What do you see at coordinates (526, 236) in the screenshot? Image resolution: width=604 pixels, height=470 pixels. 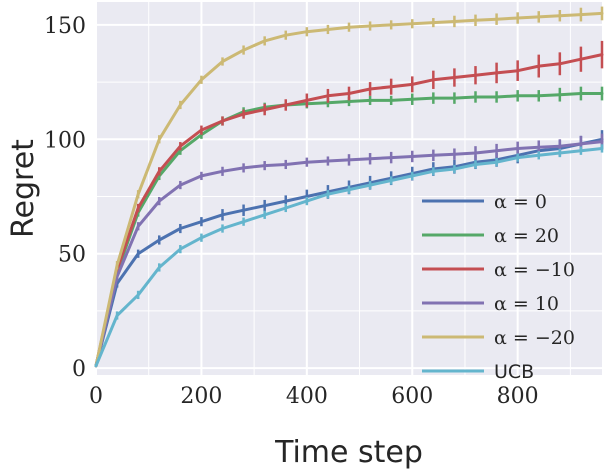 I see `legend-entry: α = 20` at bounding box center [526, 236].